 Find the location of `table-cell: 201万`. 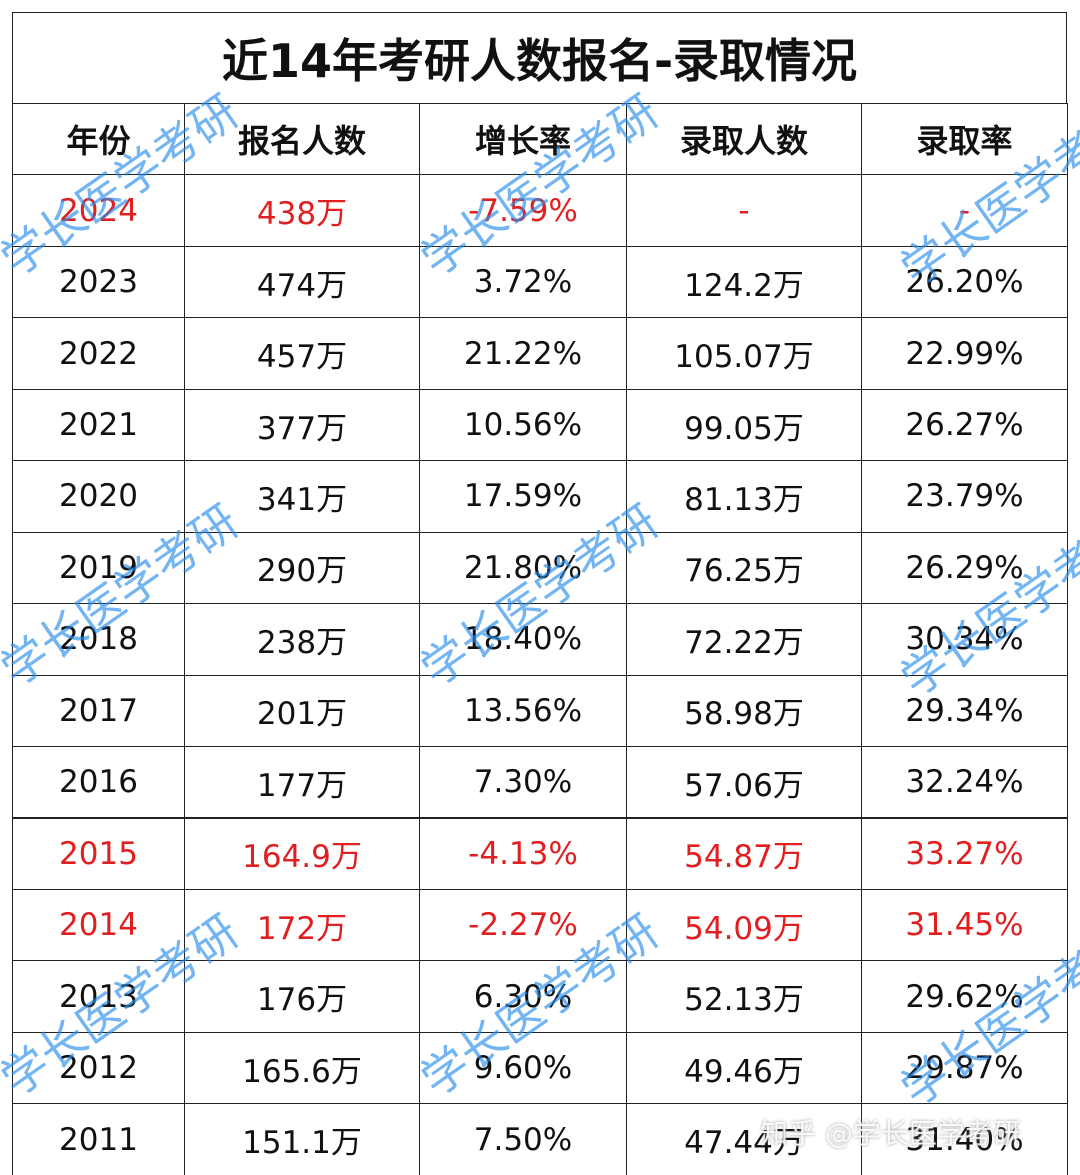

table-cell: 201万 is located at coordinates (302, 711).